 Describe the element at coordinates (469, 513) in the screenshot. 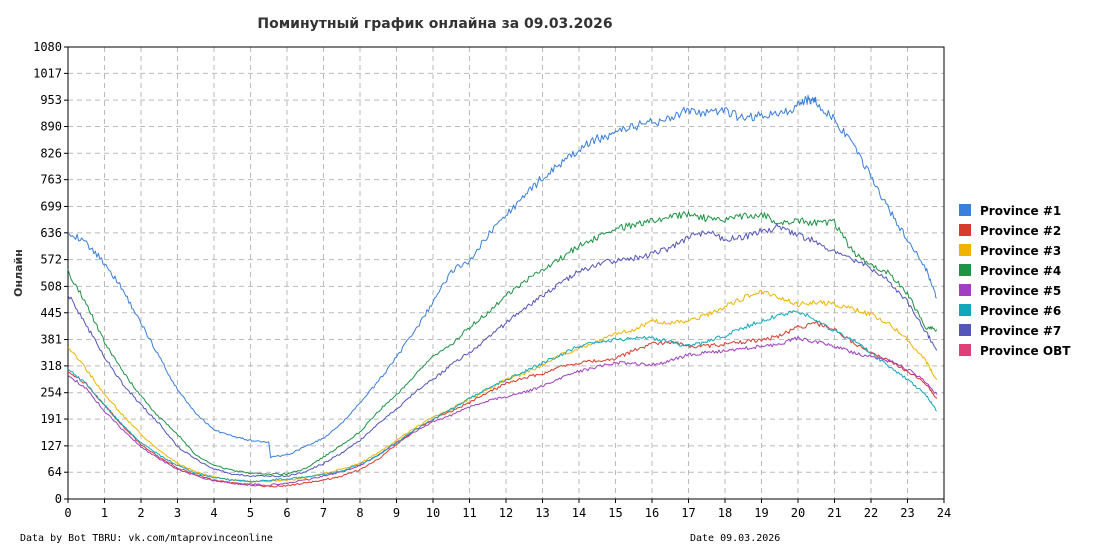

I see `x-tick-label: 11` at that location.